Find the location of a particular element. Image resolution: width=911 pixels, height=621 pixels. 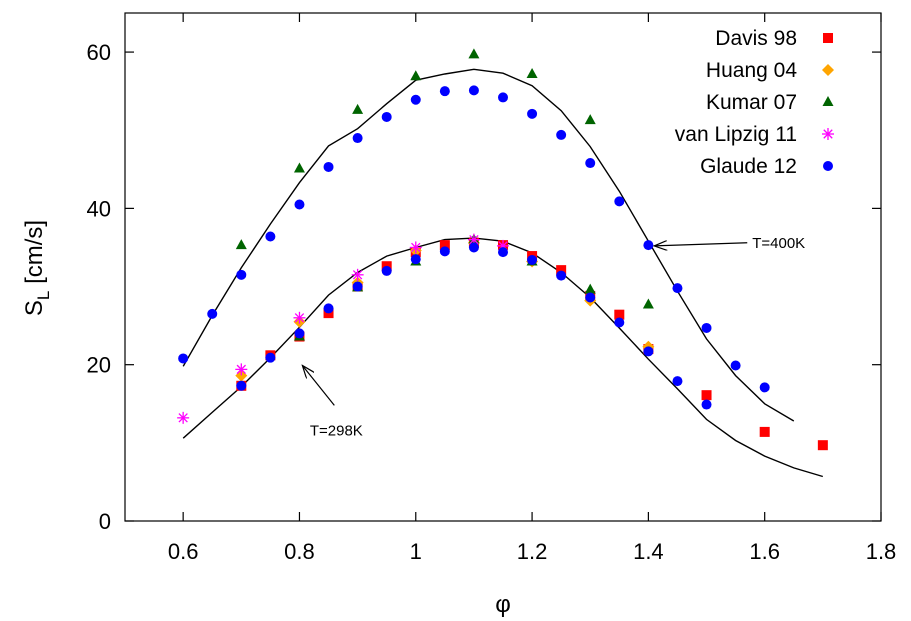

y-axis-label-sub: L is located at coordinates (43, 295).